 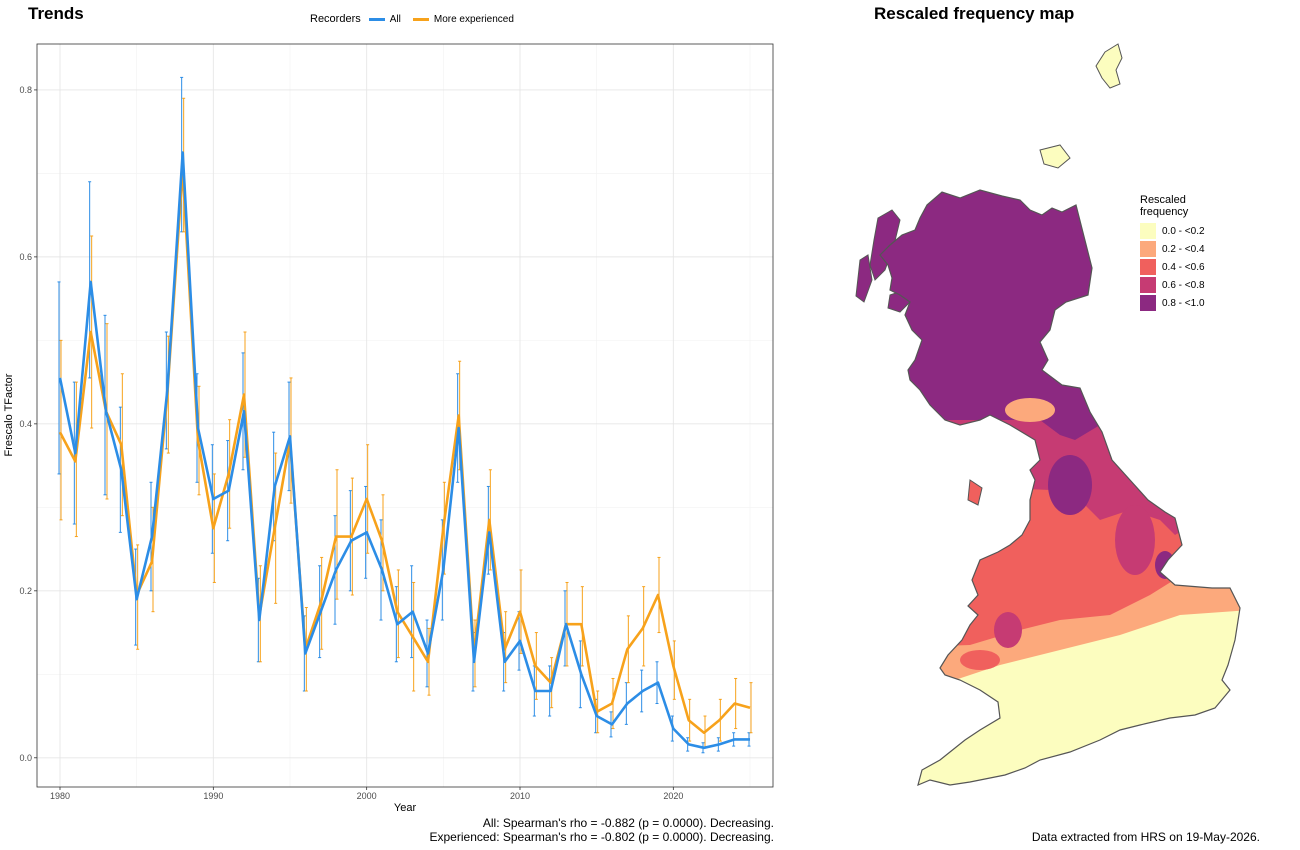 What do you see at coordinates (1163, 200) in the screenshot?
I see `map-legend-title-line-1: Rescaled` at bounding box center [1163, 200].